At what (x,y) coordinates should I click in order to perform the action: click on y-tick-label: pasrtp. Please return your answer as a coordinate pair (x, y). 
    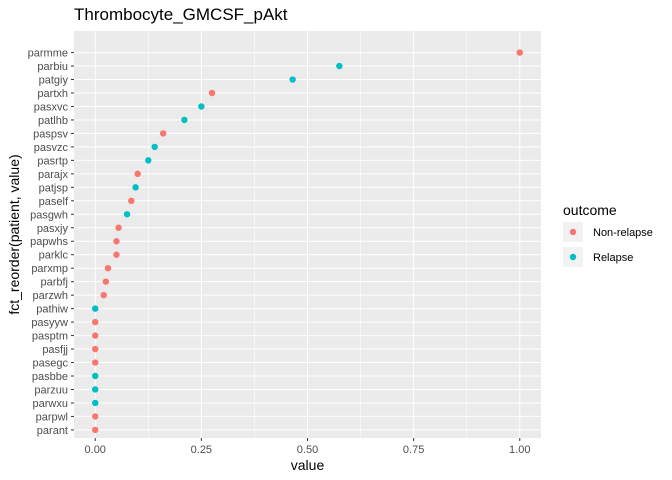
    Looking at the image, I should click on (52, 161).